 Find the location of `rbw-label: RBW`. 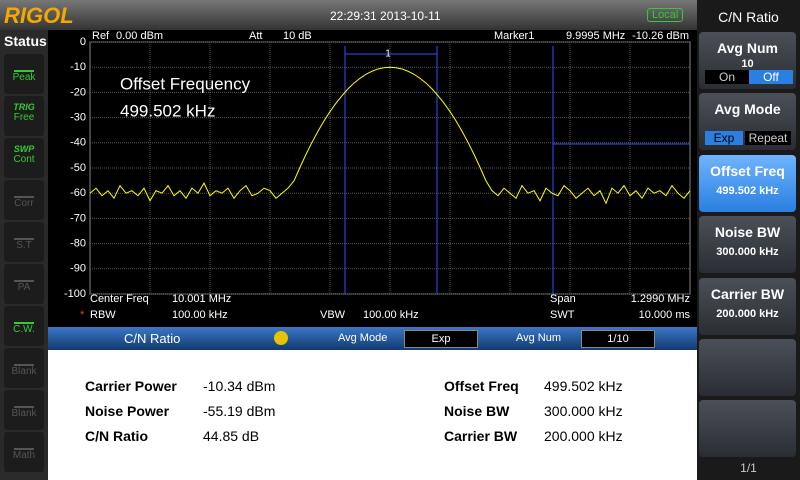

rbw-label: RBW is located at coordinates (103, 315).